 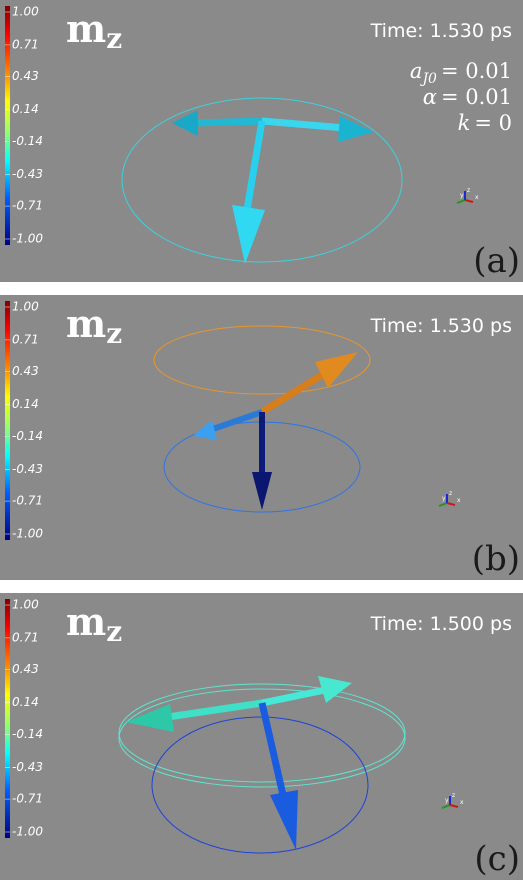 What do you see at coordinates (496, 261) in the screenshot?
I see `panel-label: (a)` at bounding box center [496, 261].